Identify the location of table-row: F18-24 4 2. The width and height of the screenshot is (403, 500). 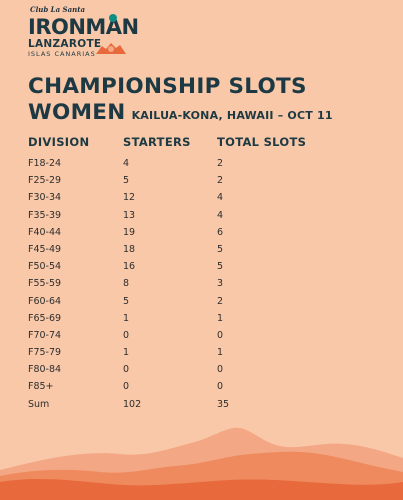
(208, 165).